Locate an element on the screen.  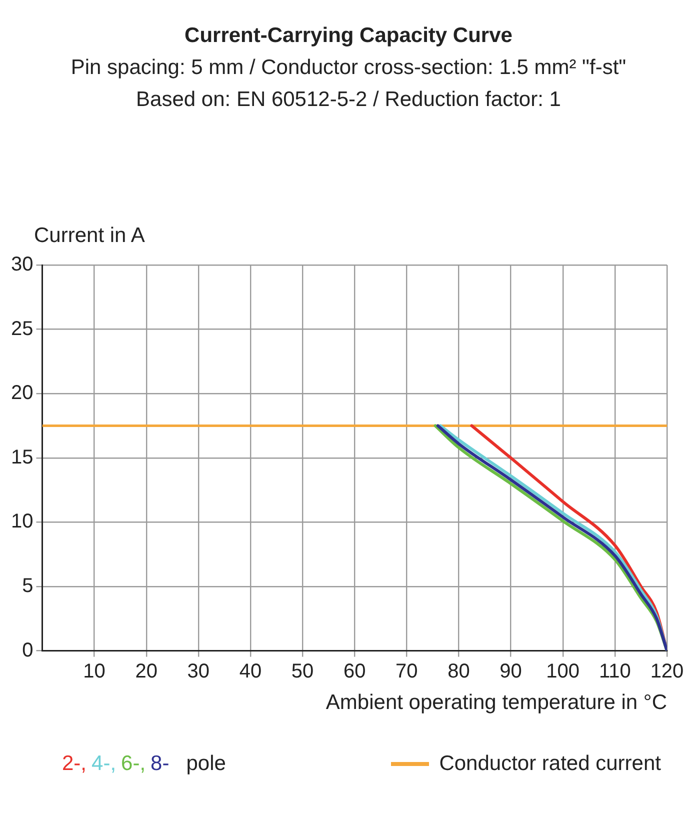
text: 4-, is located at coordinates (104, 763).